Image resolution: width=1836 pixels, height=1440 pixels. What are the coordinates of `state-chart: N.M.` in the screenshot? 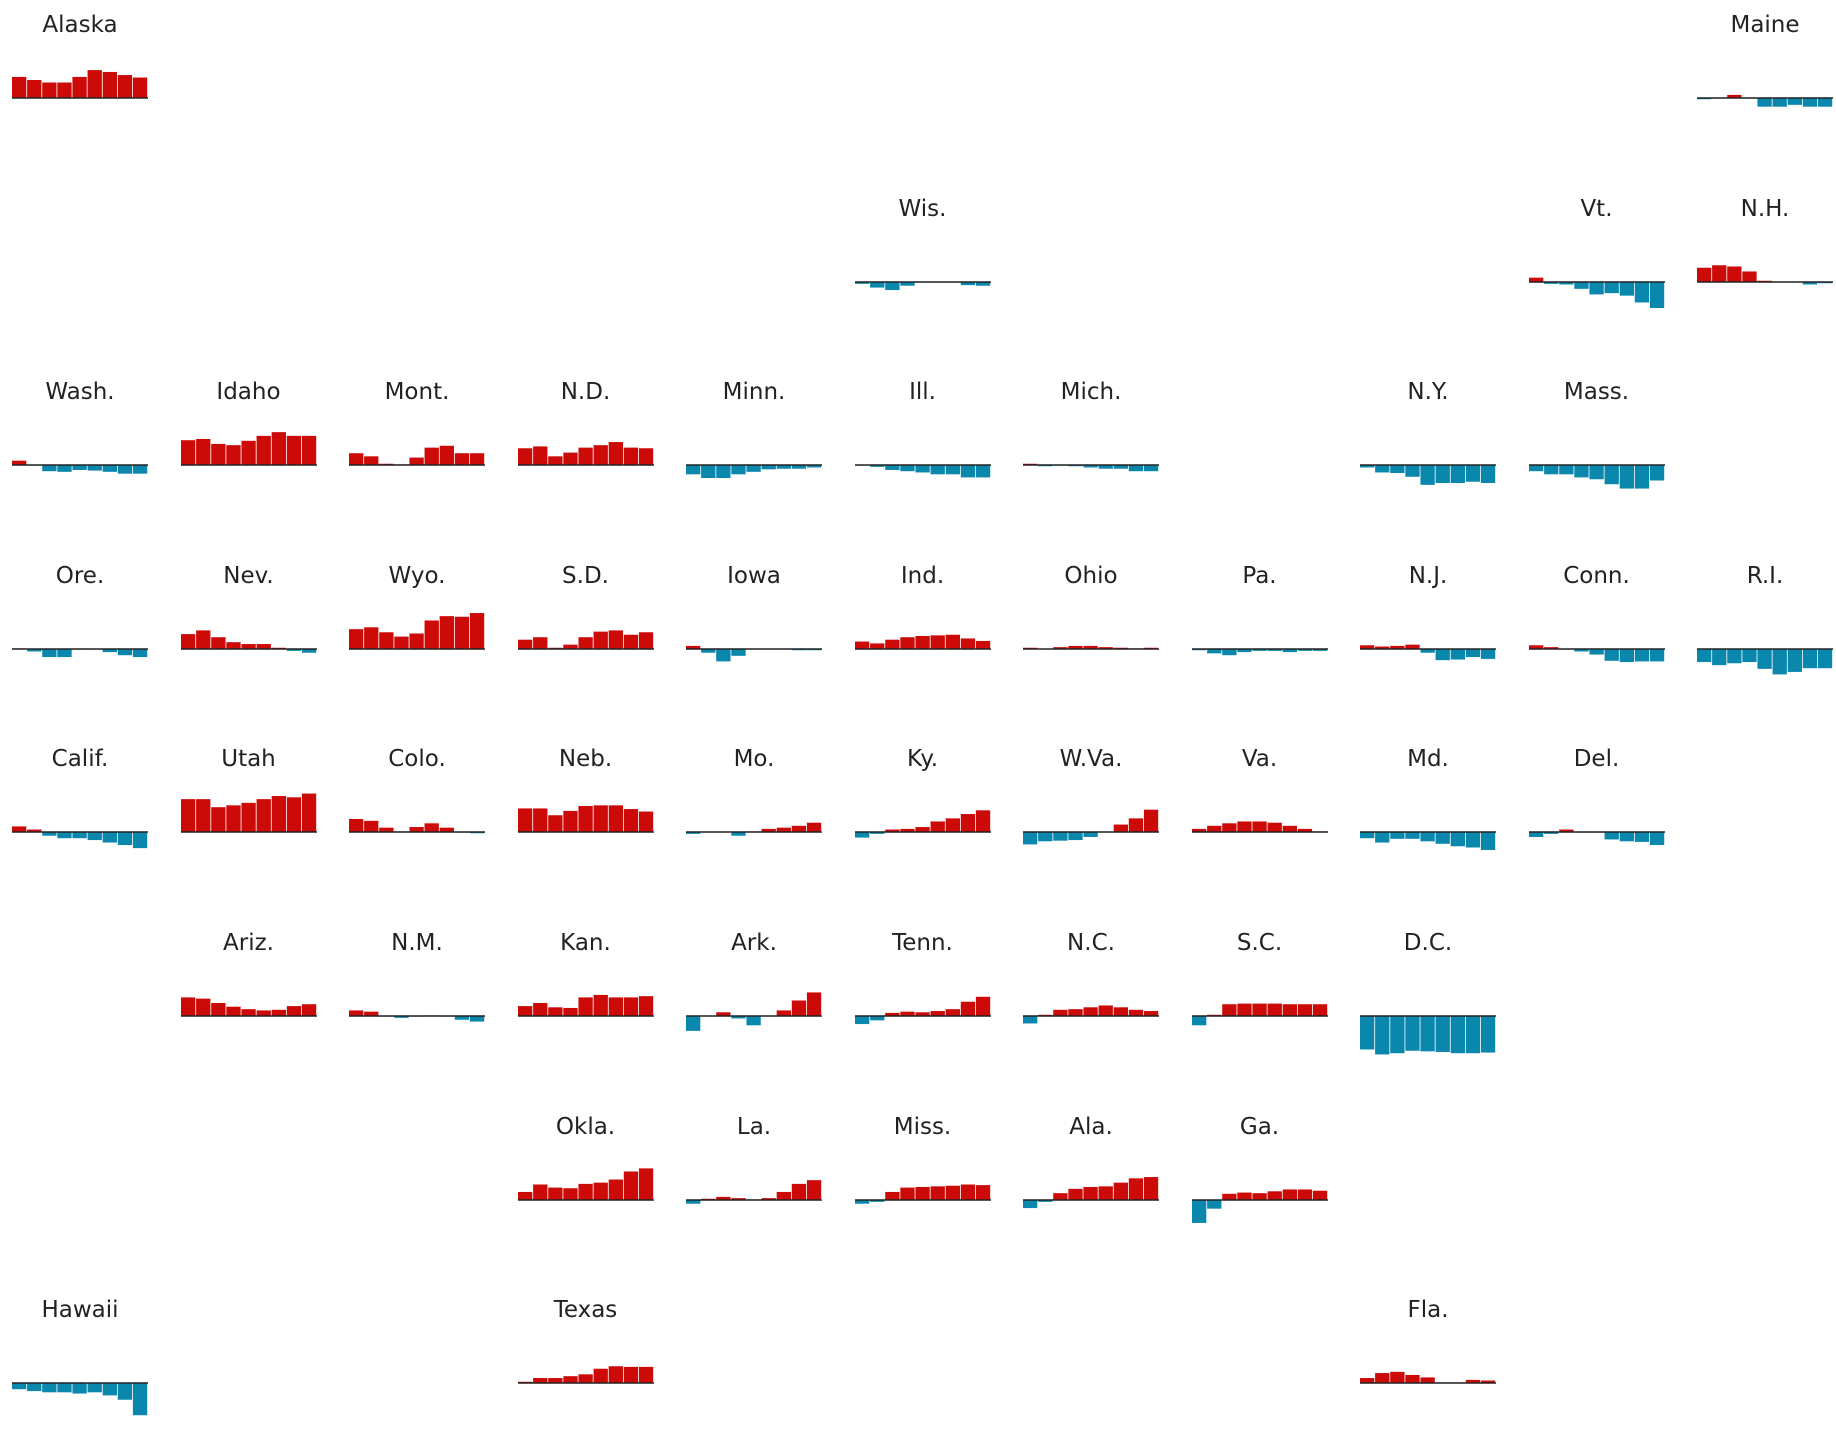 It's located at (417, 993).